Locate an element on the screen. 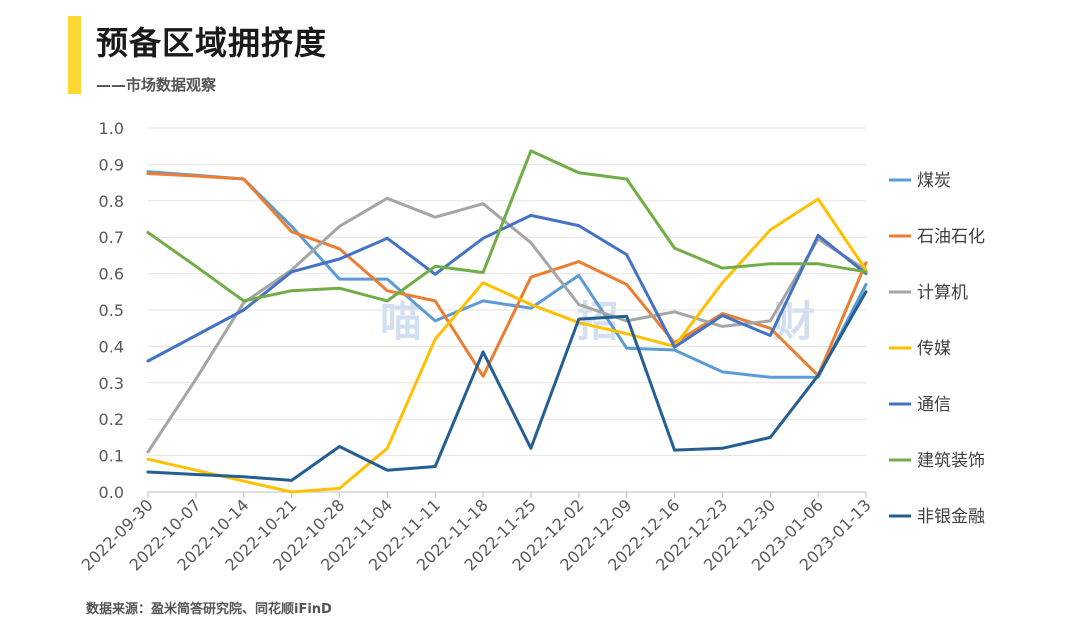 The height and width of the screenshot is (626, 1080). y-axis-ticks: 0.0 0.1 0.2 0.3 0.4 0.5 0.6 0.7 0.8 0.9 1.0 is located at coordinates (111, 310).